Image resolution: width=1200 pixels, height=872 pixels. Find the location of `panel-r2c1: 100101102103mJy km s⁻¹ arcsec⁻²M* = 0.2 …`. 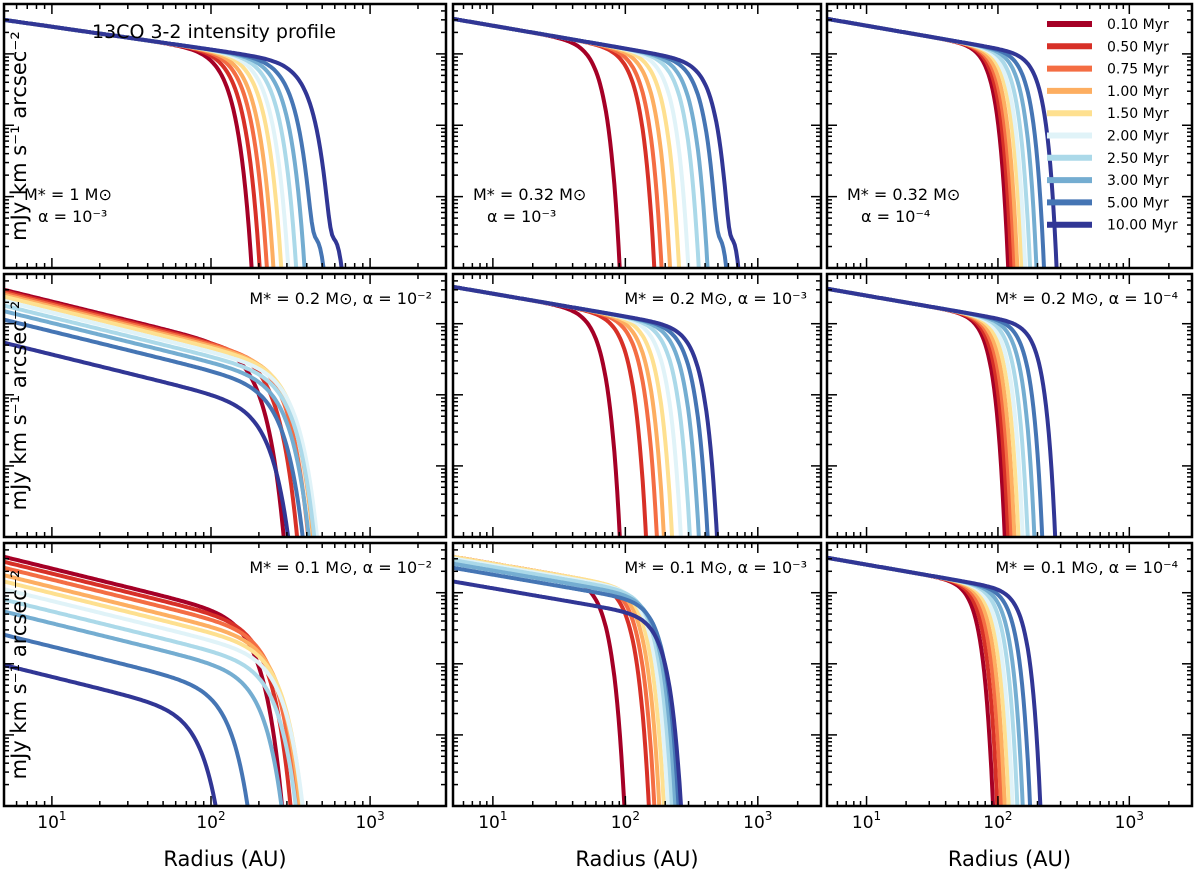

panel-r2c1: 100101102103mJy km s⁻¹ arcsec⁻²M* = 0.2 … is located at coordinates (225, 405).